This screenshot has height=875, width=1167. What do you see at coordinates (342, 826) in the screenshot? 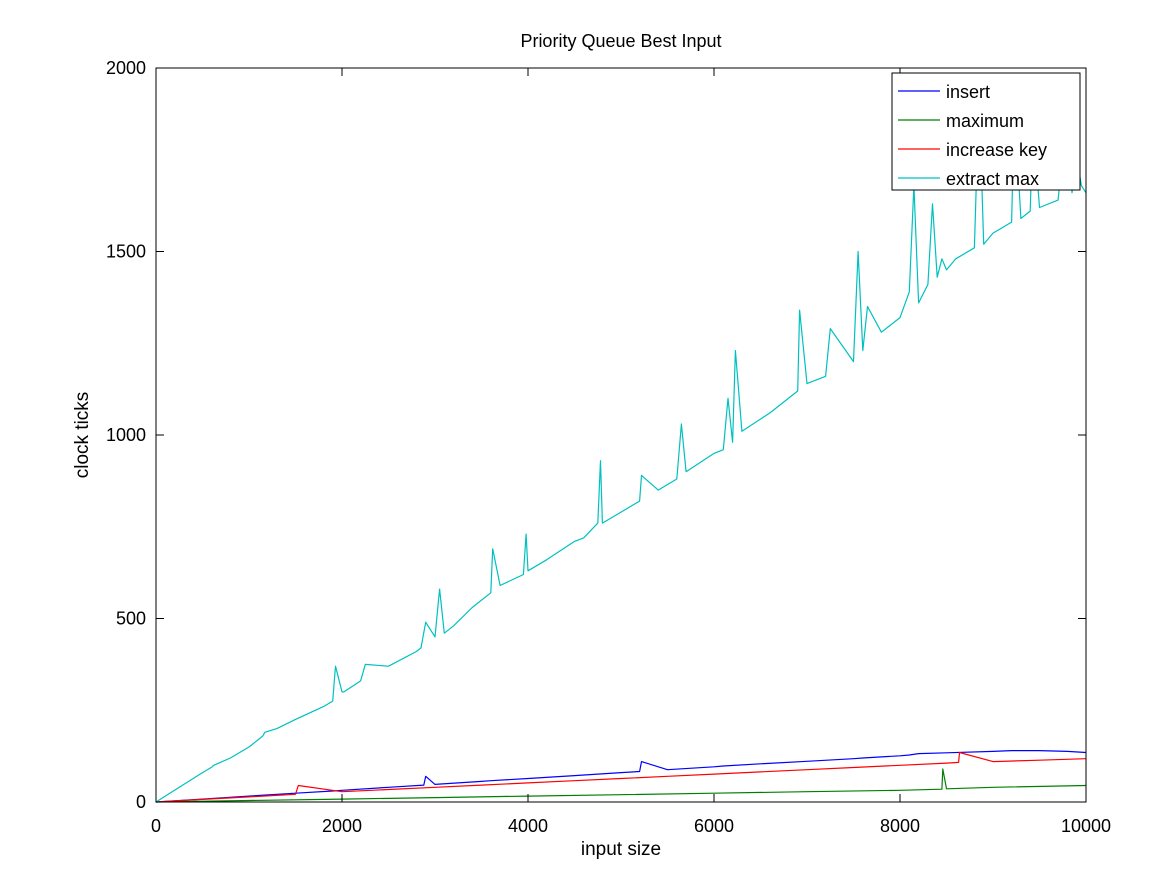
I see `x-tick-label: 2000` at bounding box center [342, 826].